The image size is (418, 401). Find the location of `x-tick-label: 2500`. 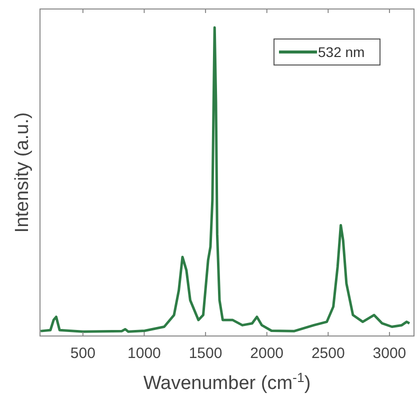

x-tick-label: 2500 is located at coordinates (328, 353).